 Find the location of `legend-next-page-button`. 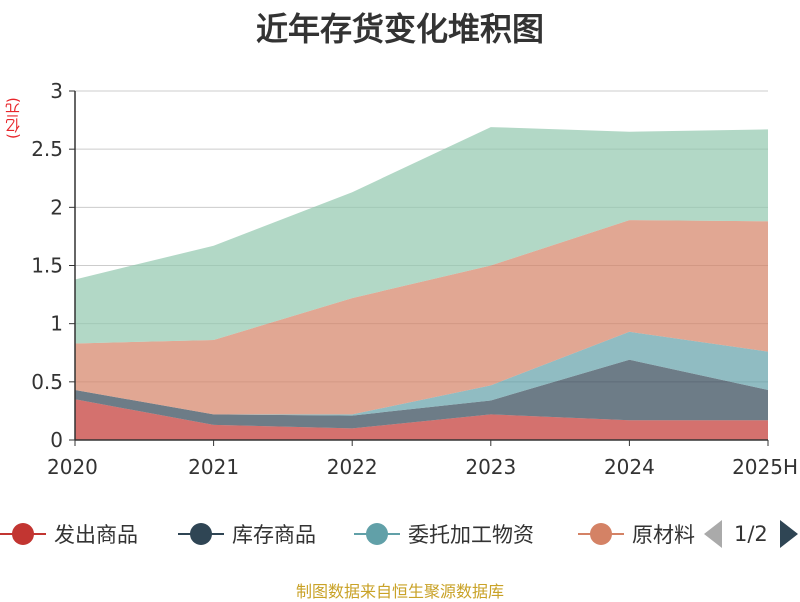

legend-next-page-button is located at coordinates (788, 534).